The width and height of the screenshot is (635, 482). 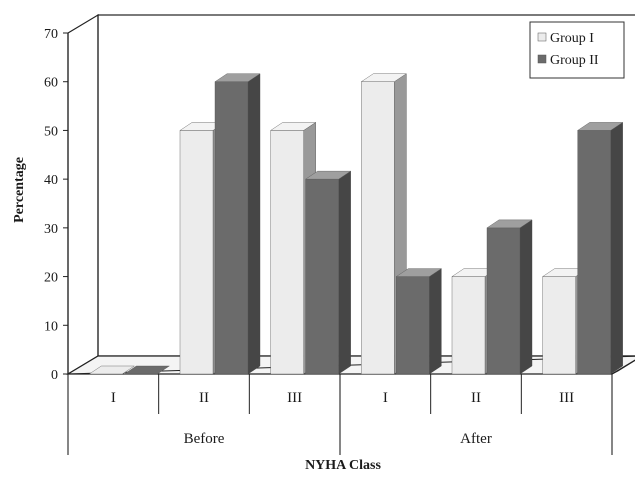 I want to click on y-tick-label: 20, so click(x=51, y=278).